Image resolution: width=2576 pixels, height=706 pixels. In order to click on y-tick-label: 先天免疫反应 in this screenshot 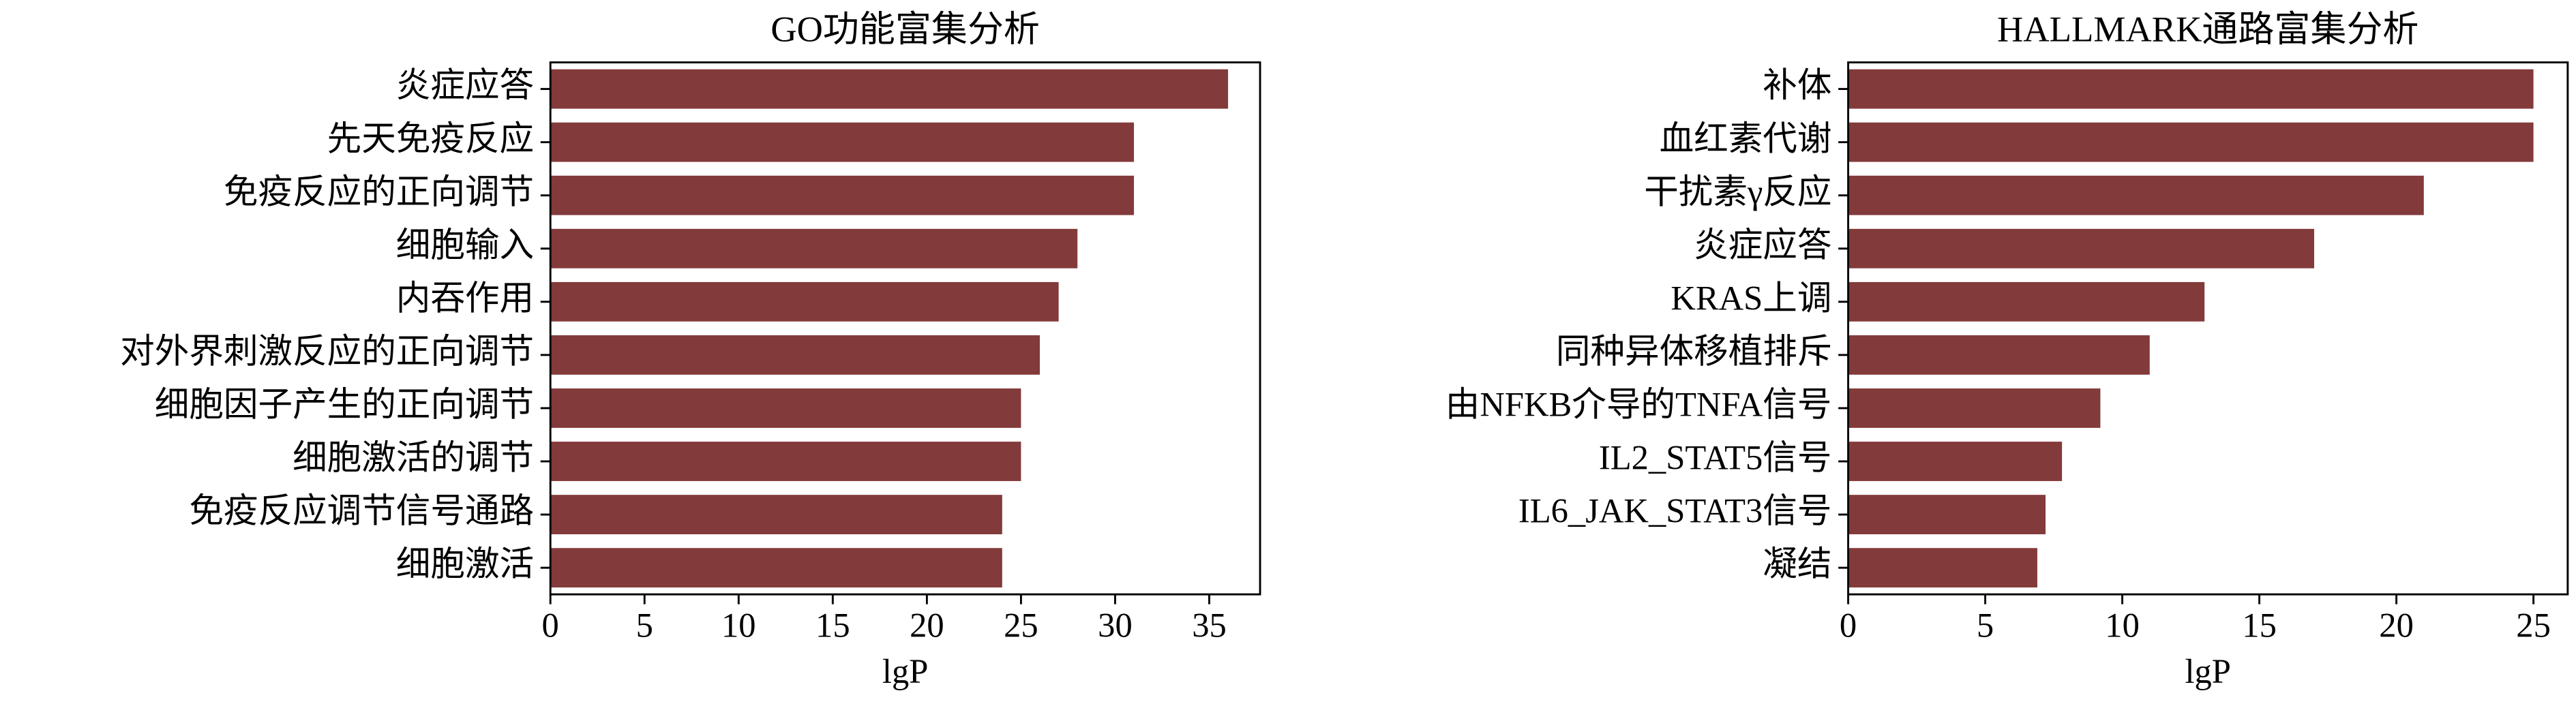, I will do `click(430, 138)`.